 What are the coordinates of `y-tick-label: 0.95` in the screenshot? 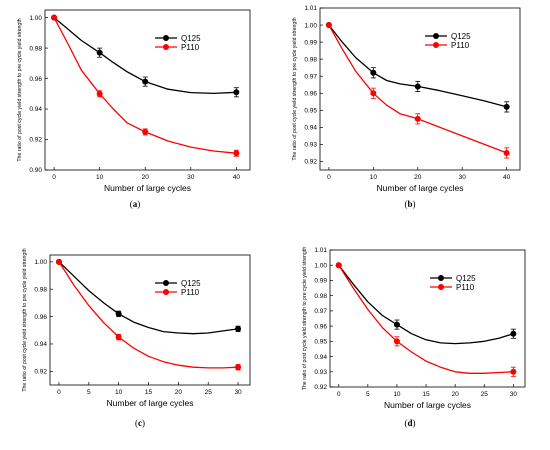 It's located at (310, 111).